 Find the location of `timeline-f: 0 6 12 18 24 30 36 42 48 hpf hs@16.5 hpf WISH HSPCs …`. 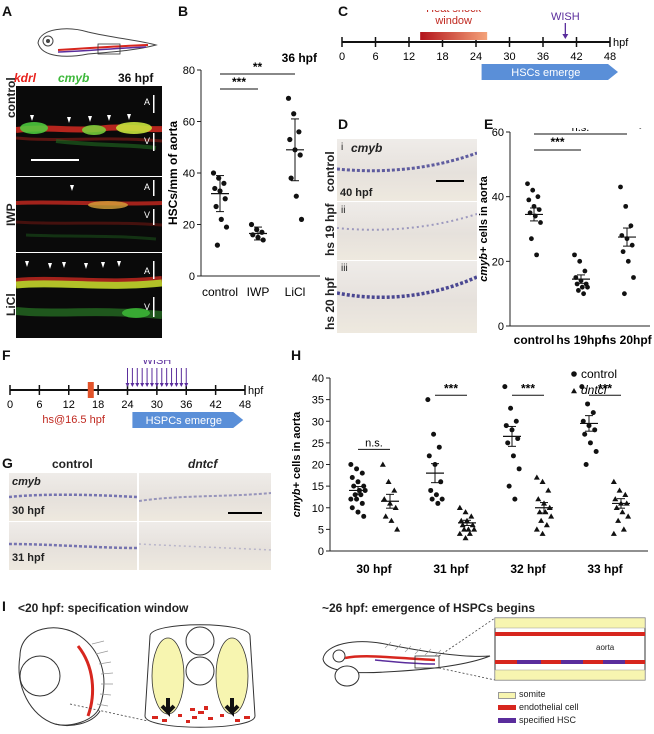

timeline-f: 0 6 12 18 24 30 36 42 48 hpf hs@16.5 hpf WISH HSPCs … is located at coordinates (135, 394).